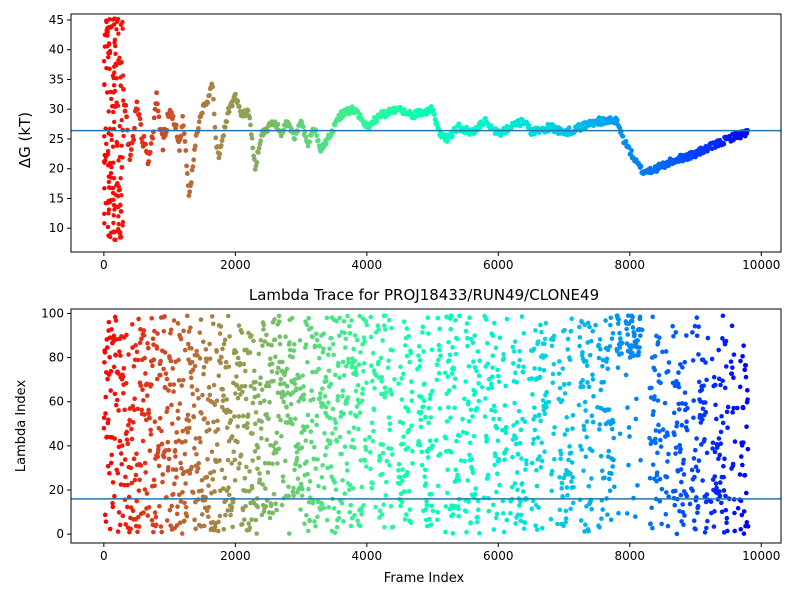 The image size is (800, 600). Describe the element at coordinates (498, 265) in the screenshot. I see `x-tick-label: 6000` at that location.